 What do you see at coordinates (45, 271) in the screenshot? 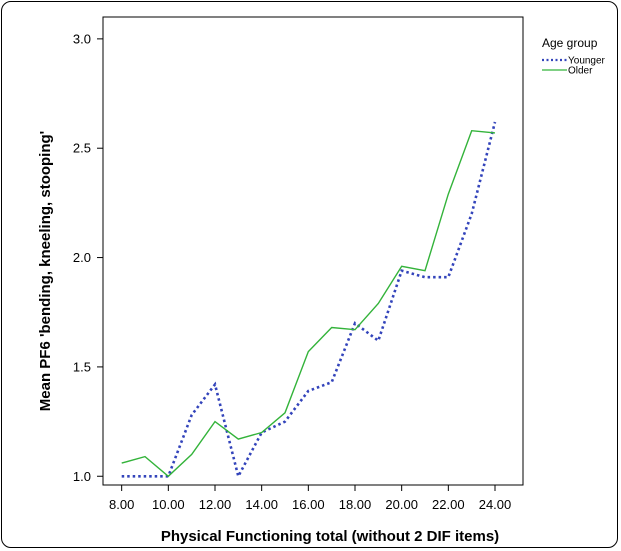
I see `y-axis-title: Mean PF6 'bending, kneeling, stooping'` at bounding box center [45, 271].